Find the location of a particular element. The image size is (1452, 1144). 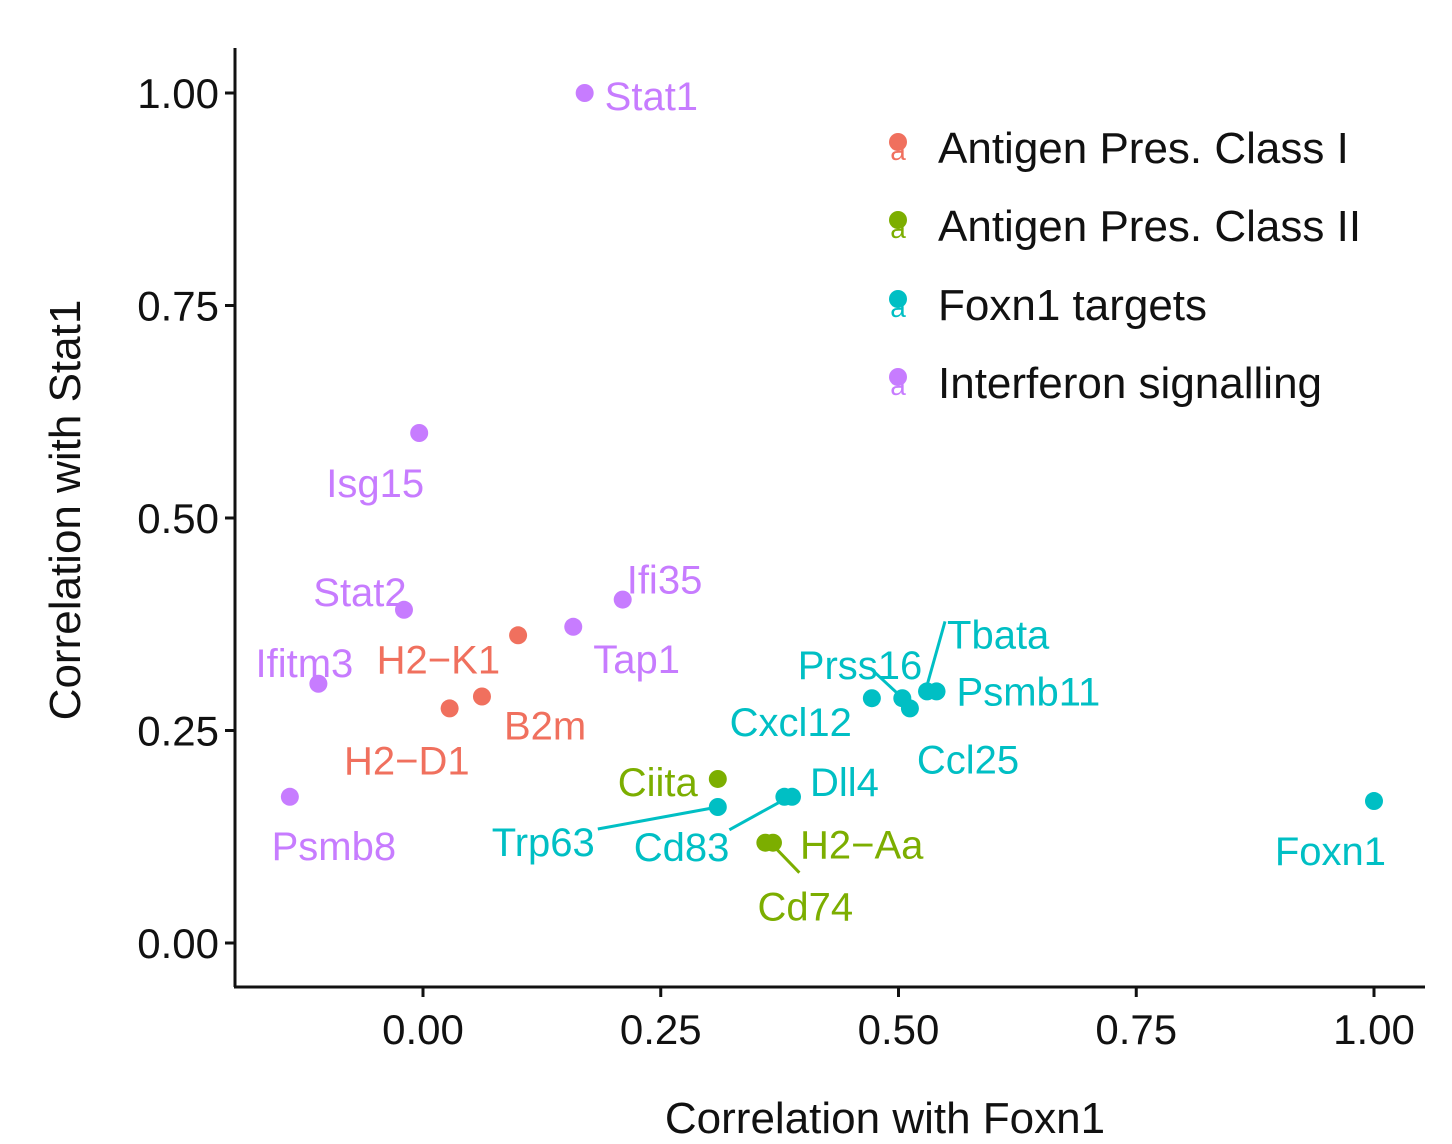

legend-item: a Foxn1 targets is located at coordinates (1048, 305).